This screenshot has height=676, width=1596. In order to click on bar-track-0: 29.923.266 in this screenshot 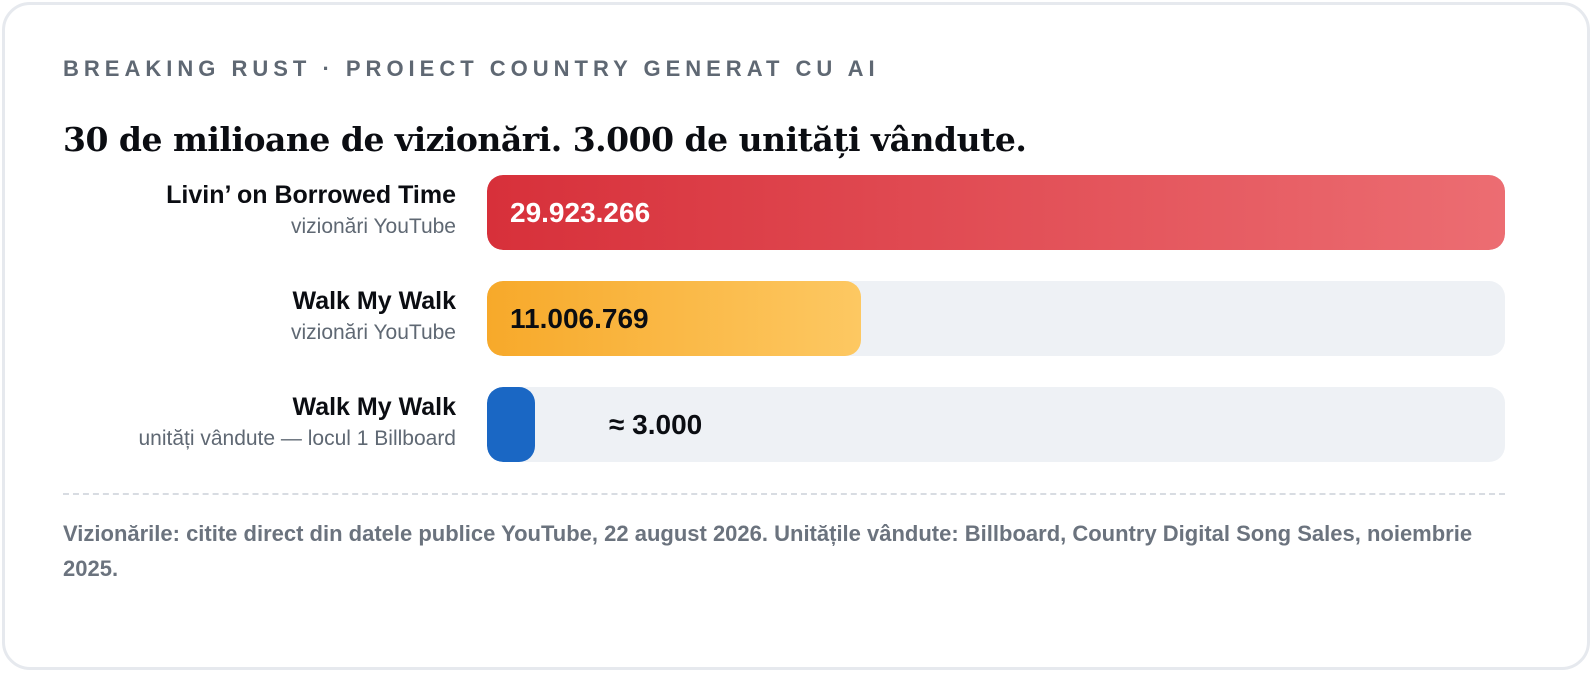, I will do `click(996, 212)`.